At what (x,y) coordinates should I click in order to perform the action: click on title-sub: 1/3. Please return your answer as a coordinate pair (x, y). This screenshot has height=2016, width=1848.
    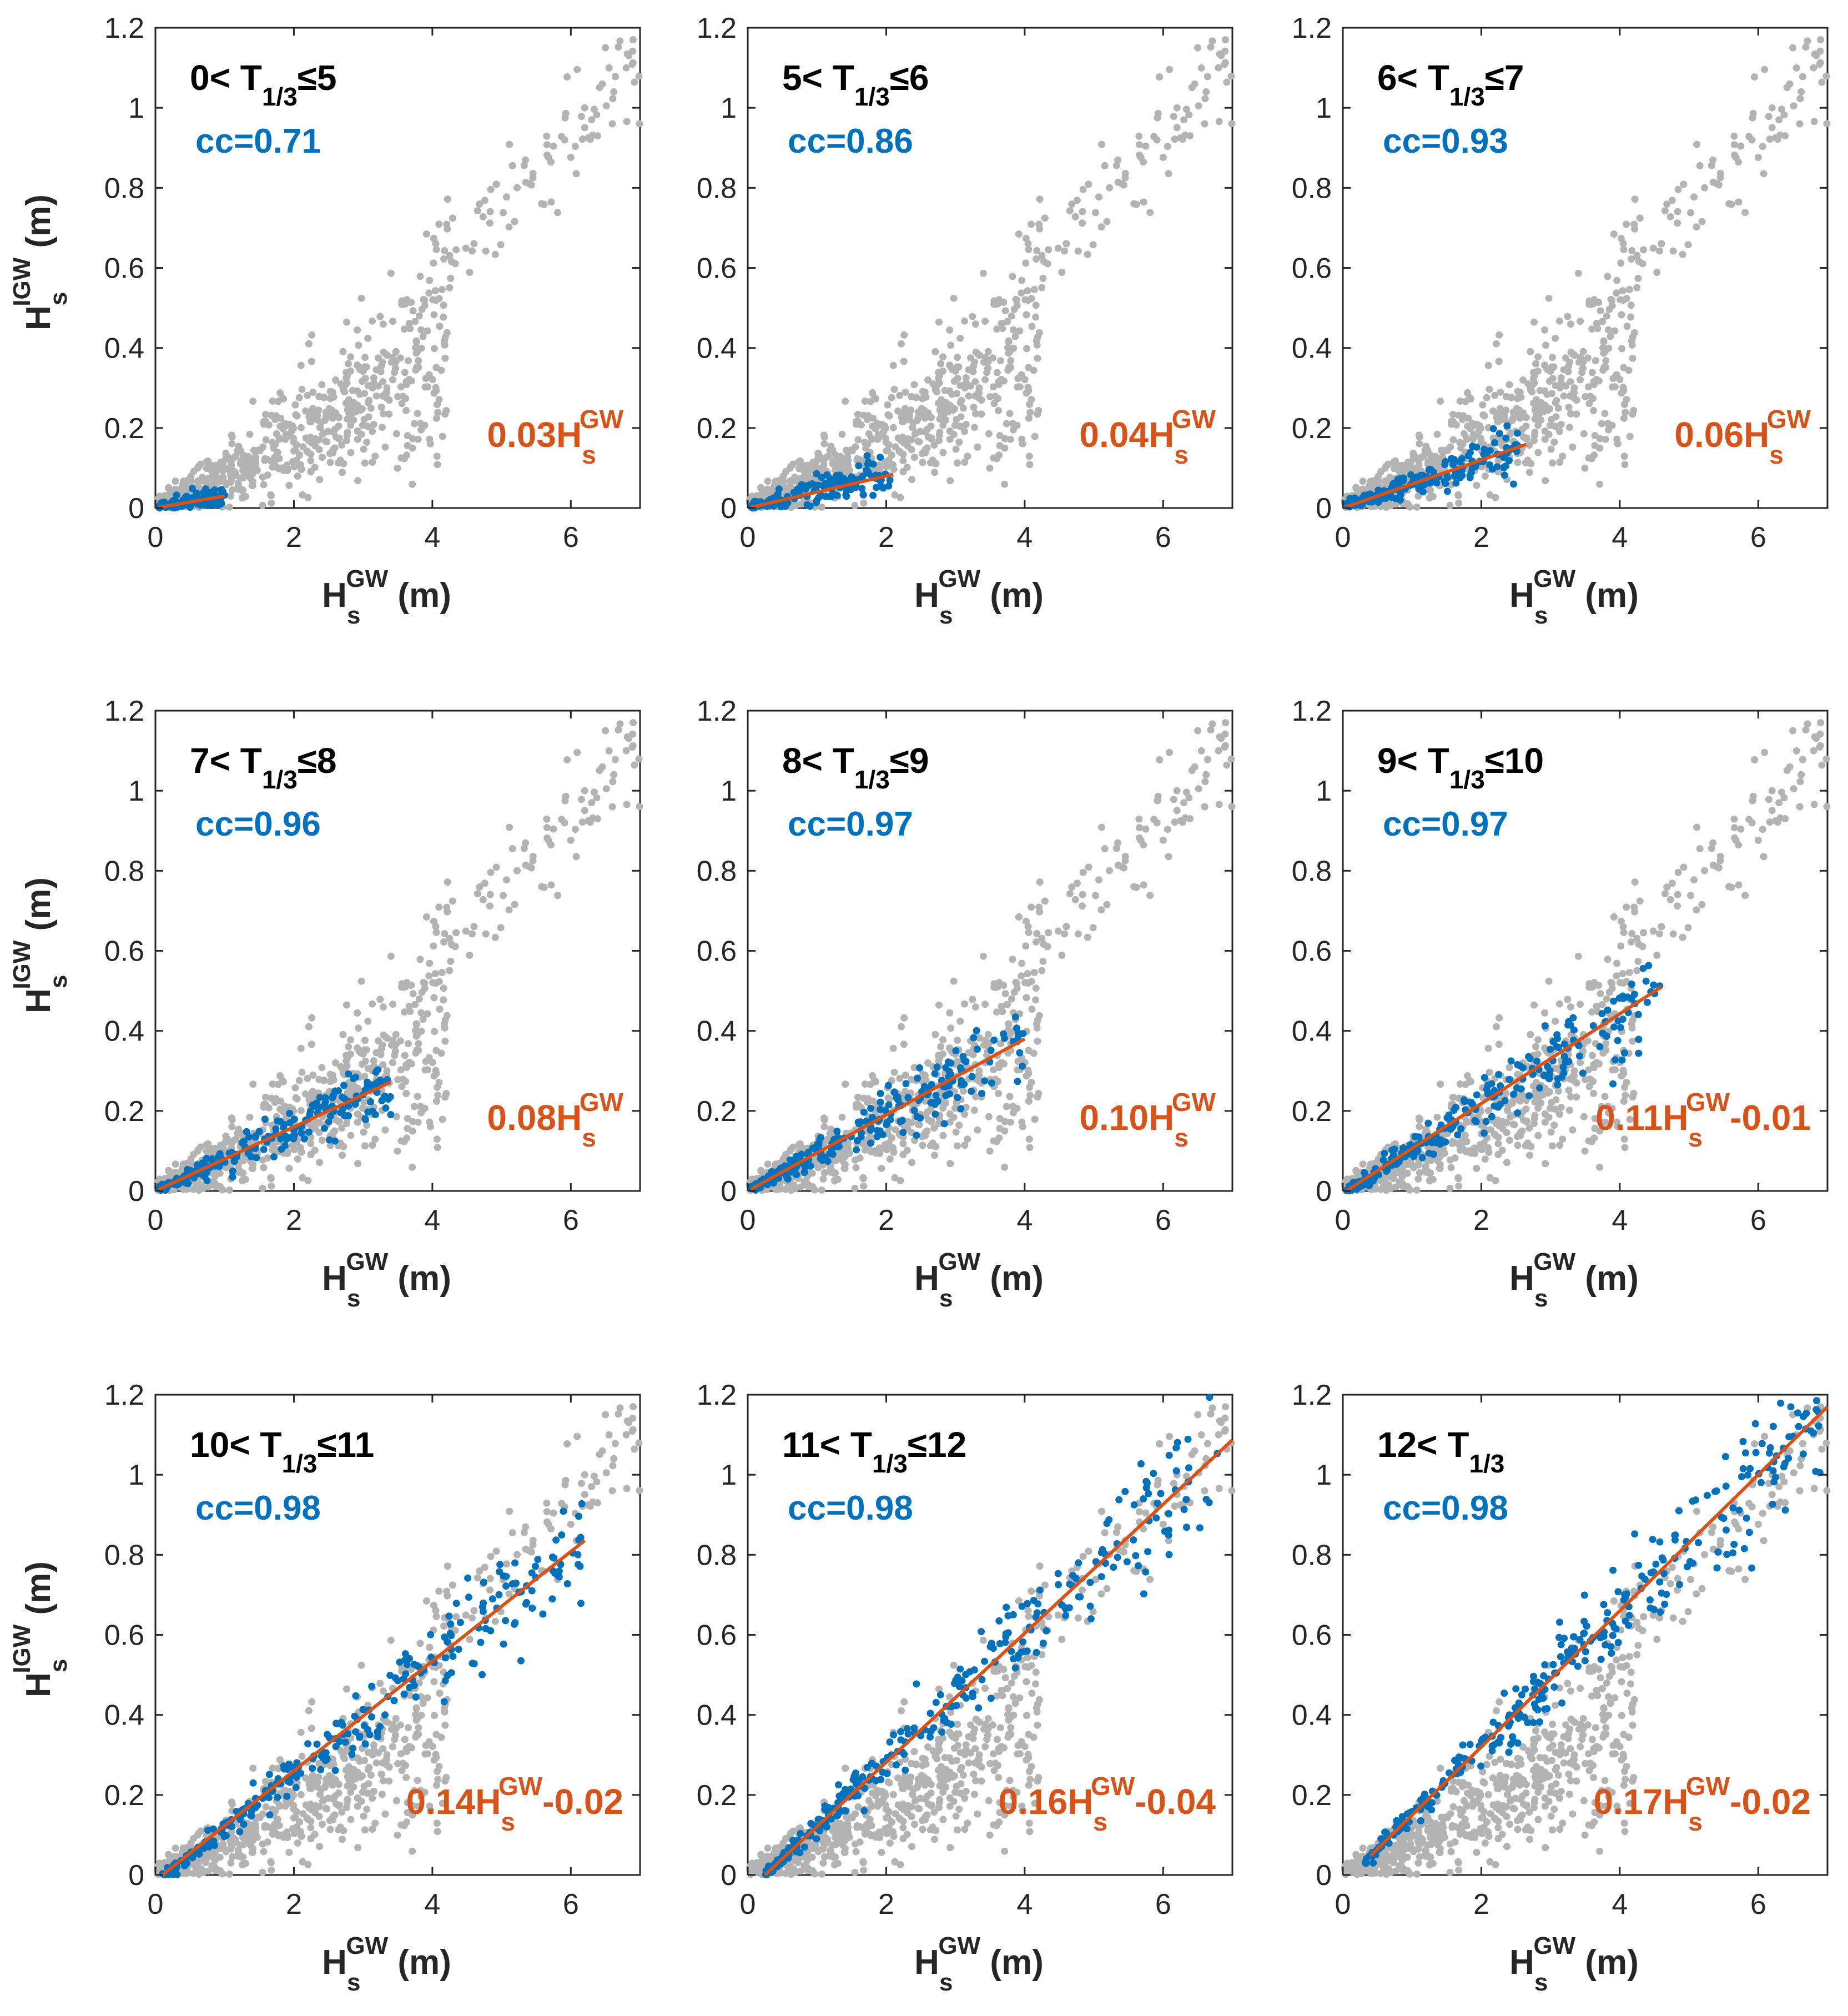
    Looking at the image, I should click on (280, 96).